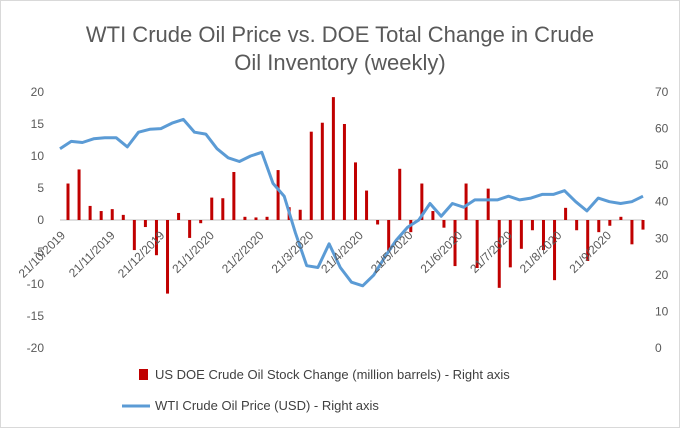 Image resolution: width=680 pixels, height=428 pixels. Describe the element at coordinates (662, 238) in the screenshot. I see `right-axis-tick-label: 30` at that location.